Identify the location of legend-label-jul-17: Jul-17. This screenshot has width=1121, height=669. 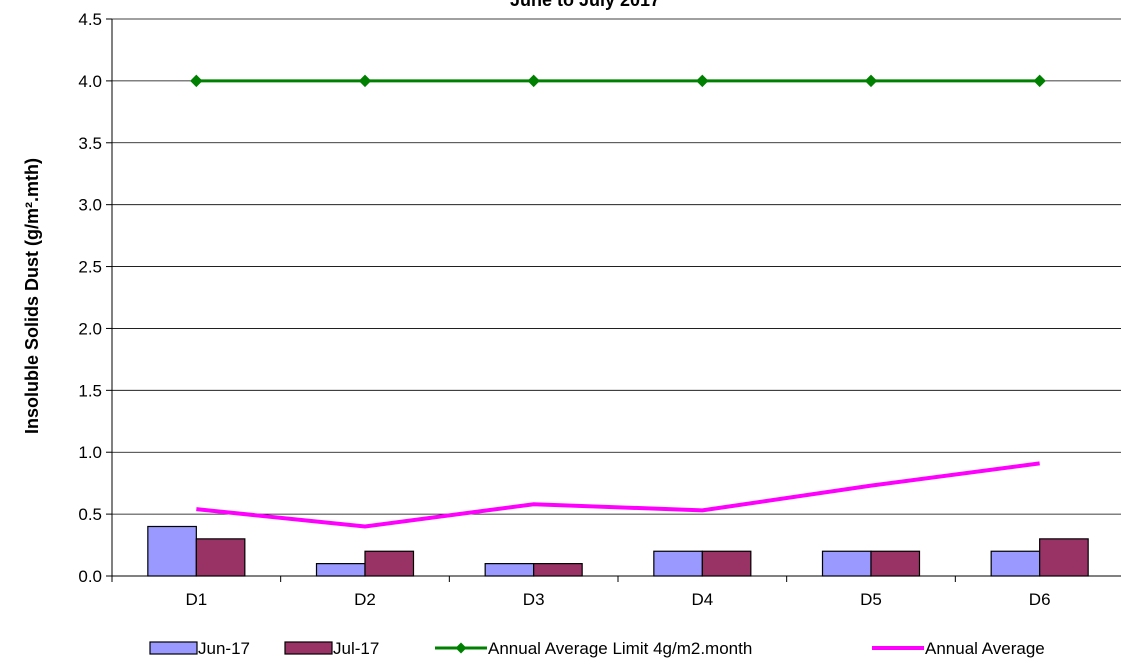
(356, 648).